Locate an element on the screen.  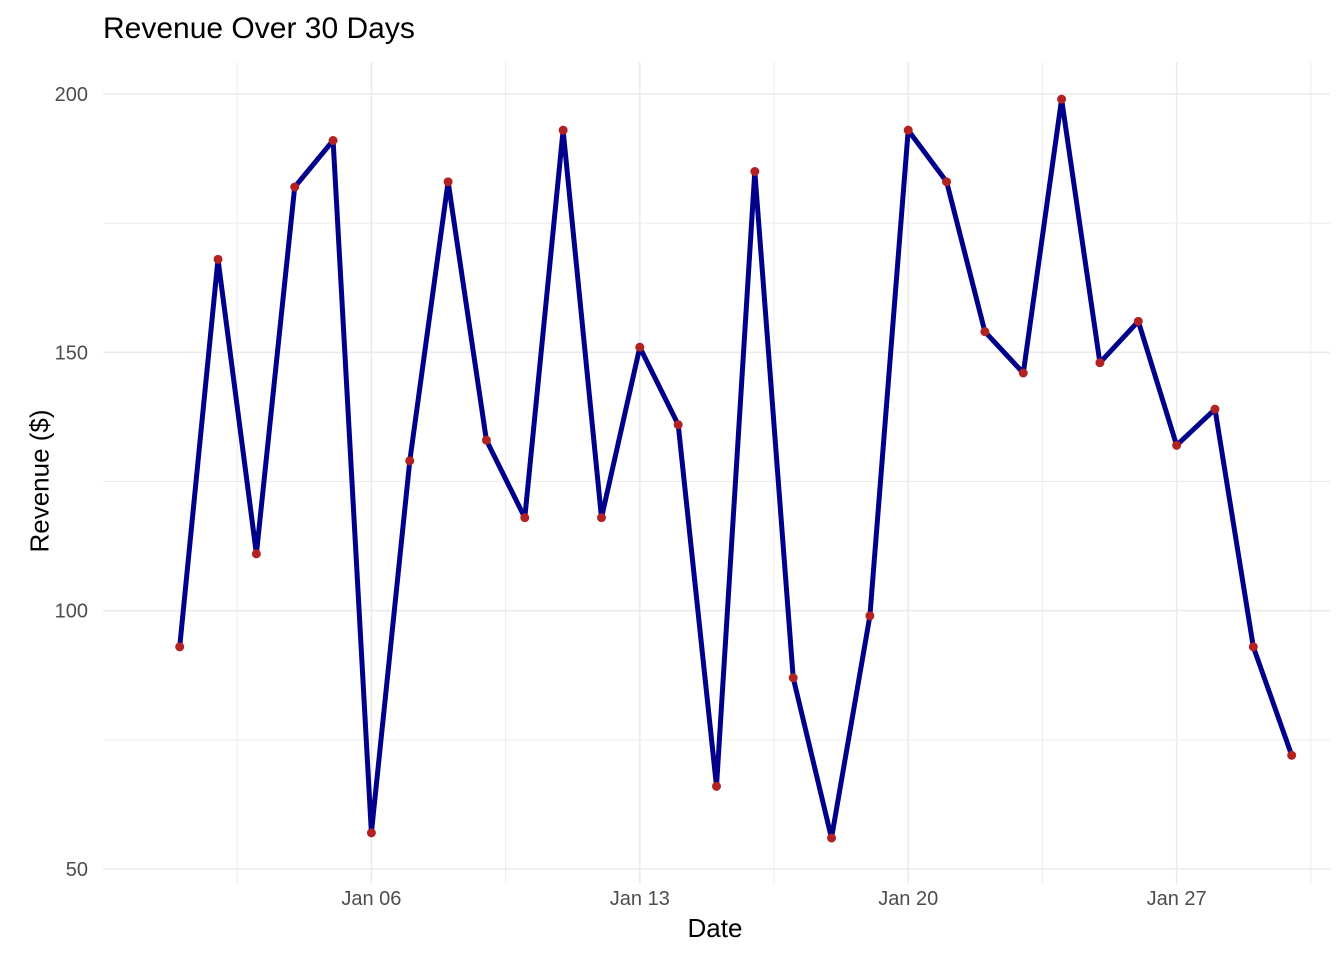
y-axis-label: Revenue ($) is located at coordinates (39, 481).